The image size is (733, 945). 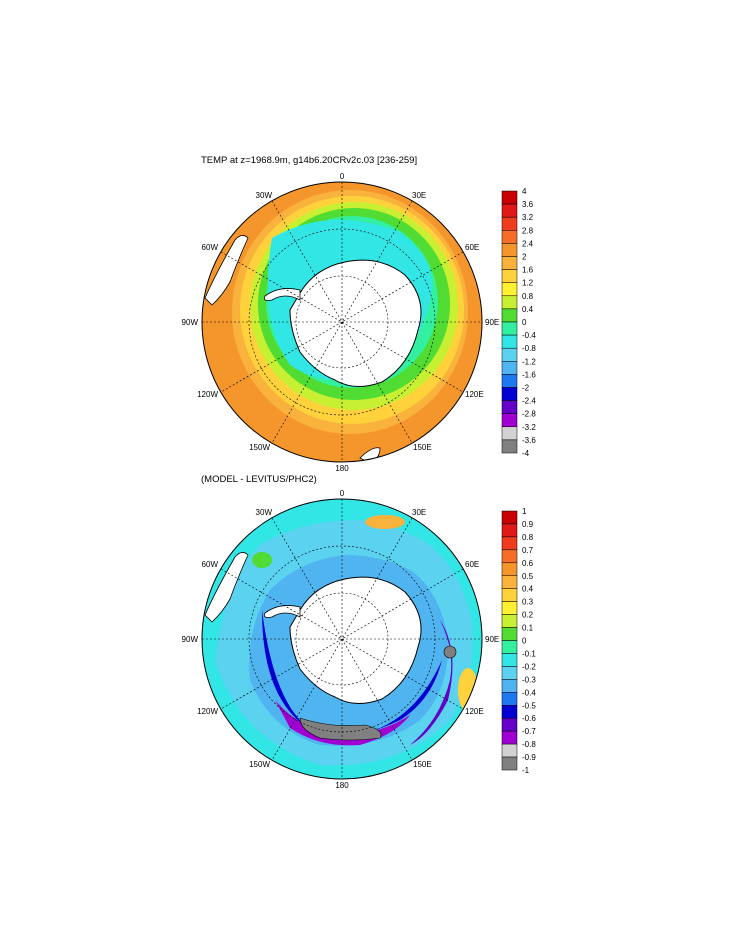 I want to click on top-colorbar-tick-label: -3.2, so click(x=529, y=427).